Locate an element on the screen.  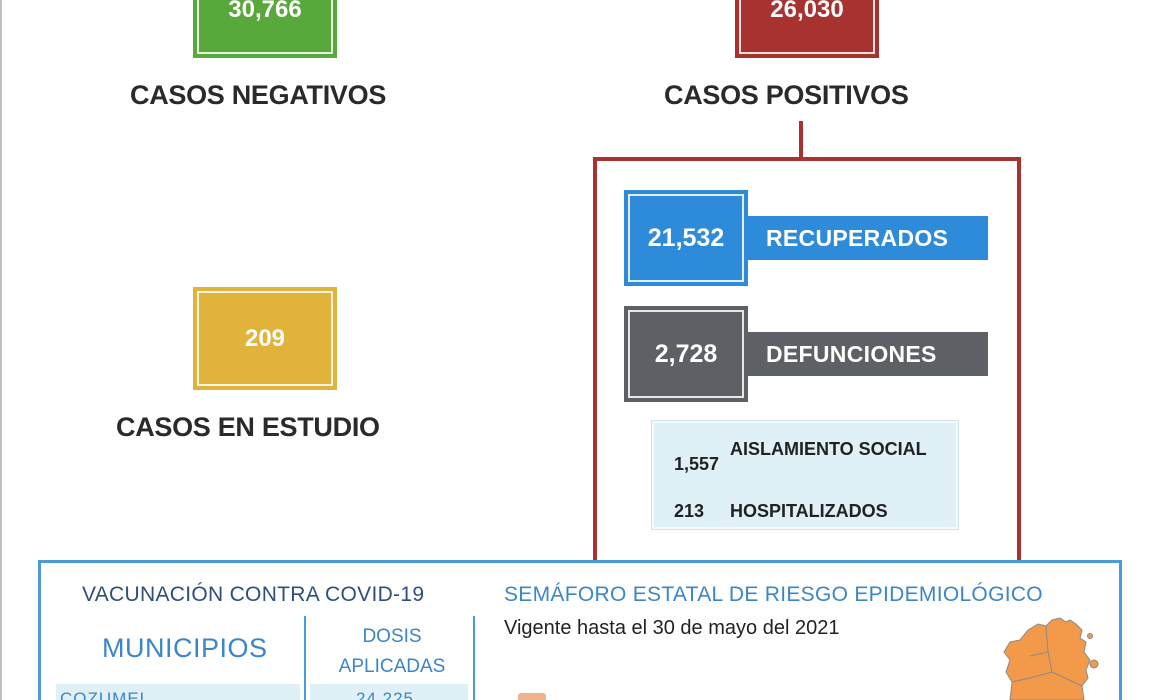
positive-cases-box: 26,030 is located at coordinates (807, 29).